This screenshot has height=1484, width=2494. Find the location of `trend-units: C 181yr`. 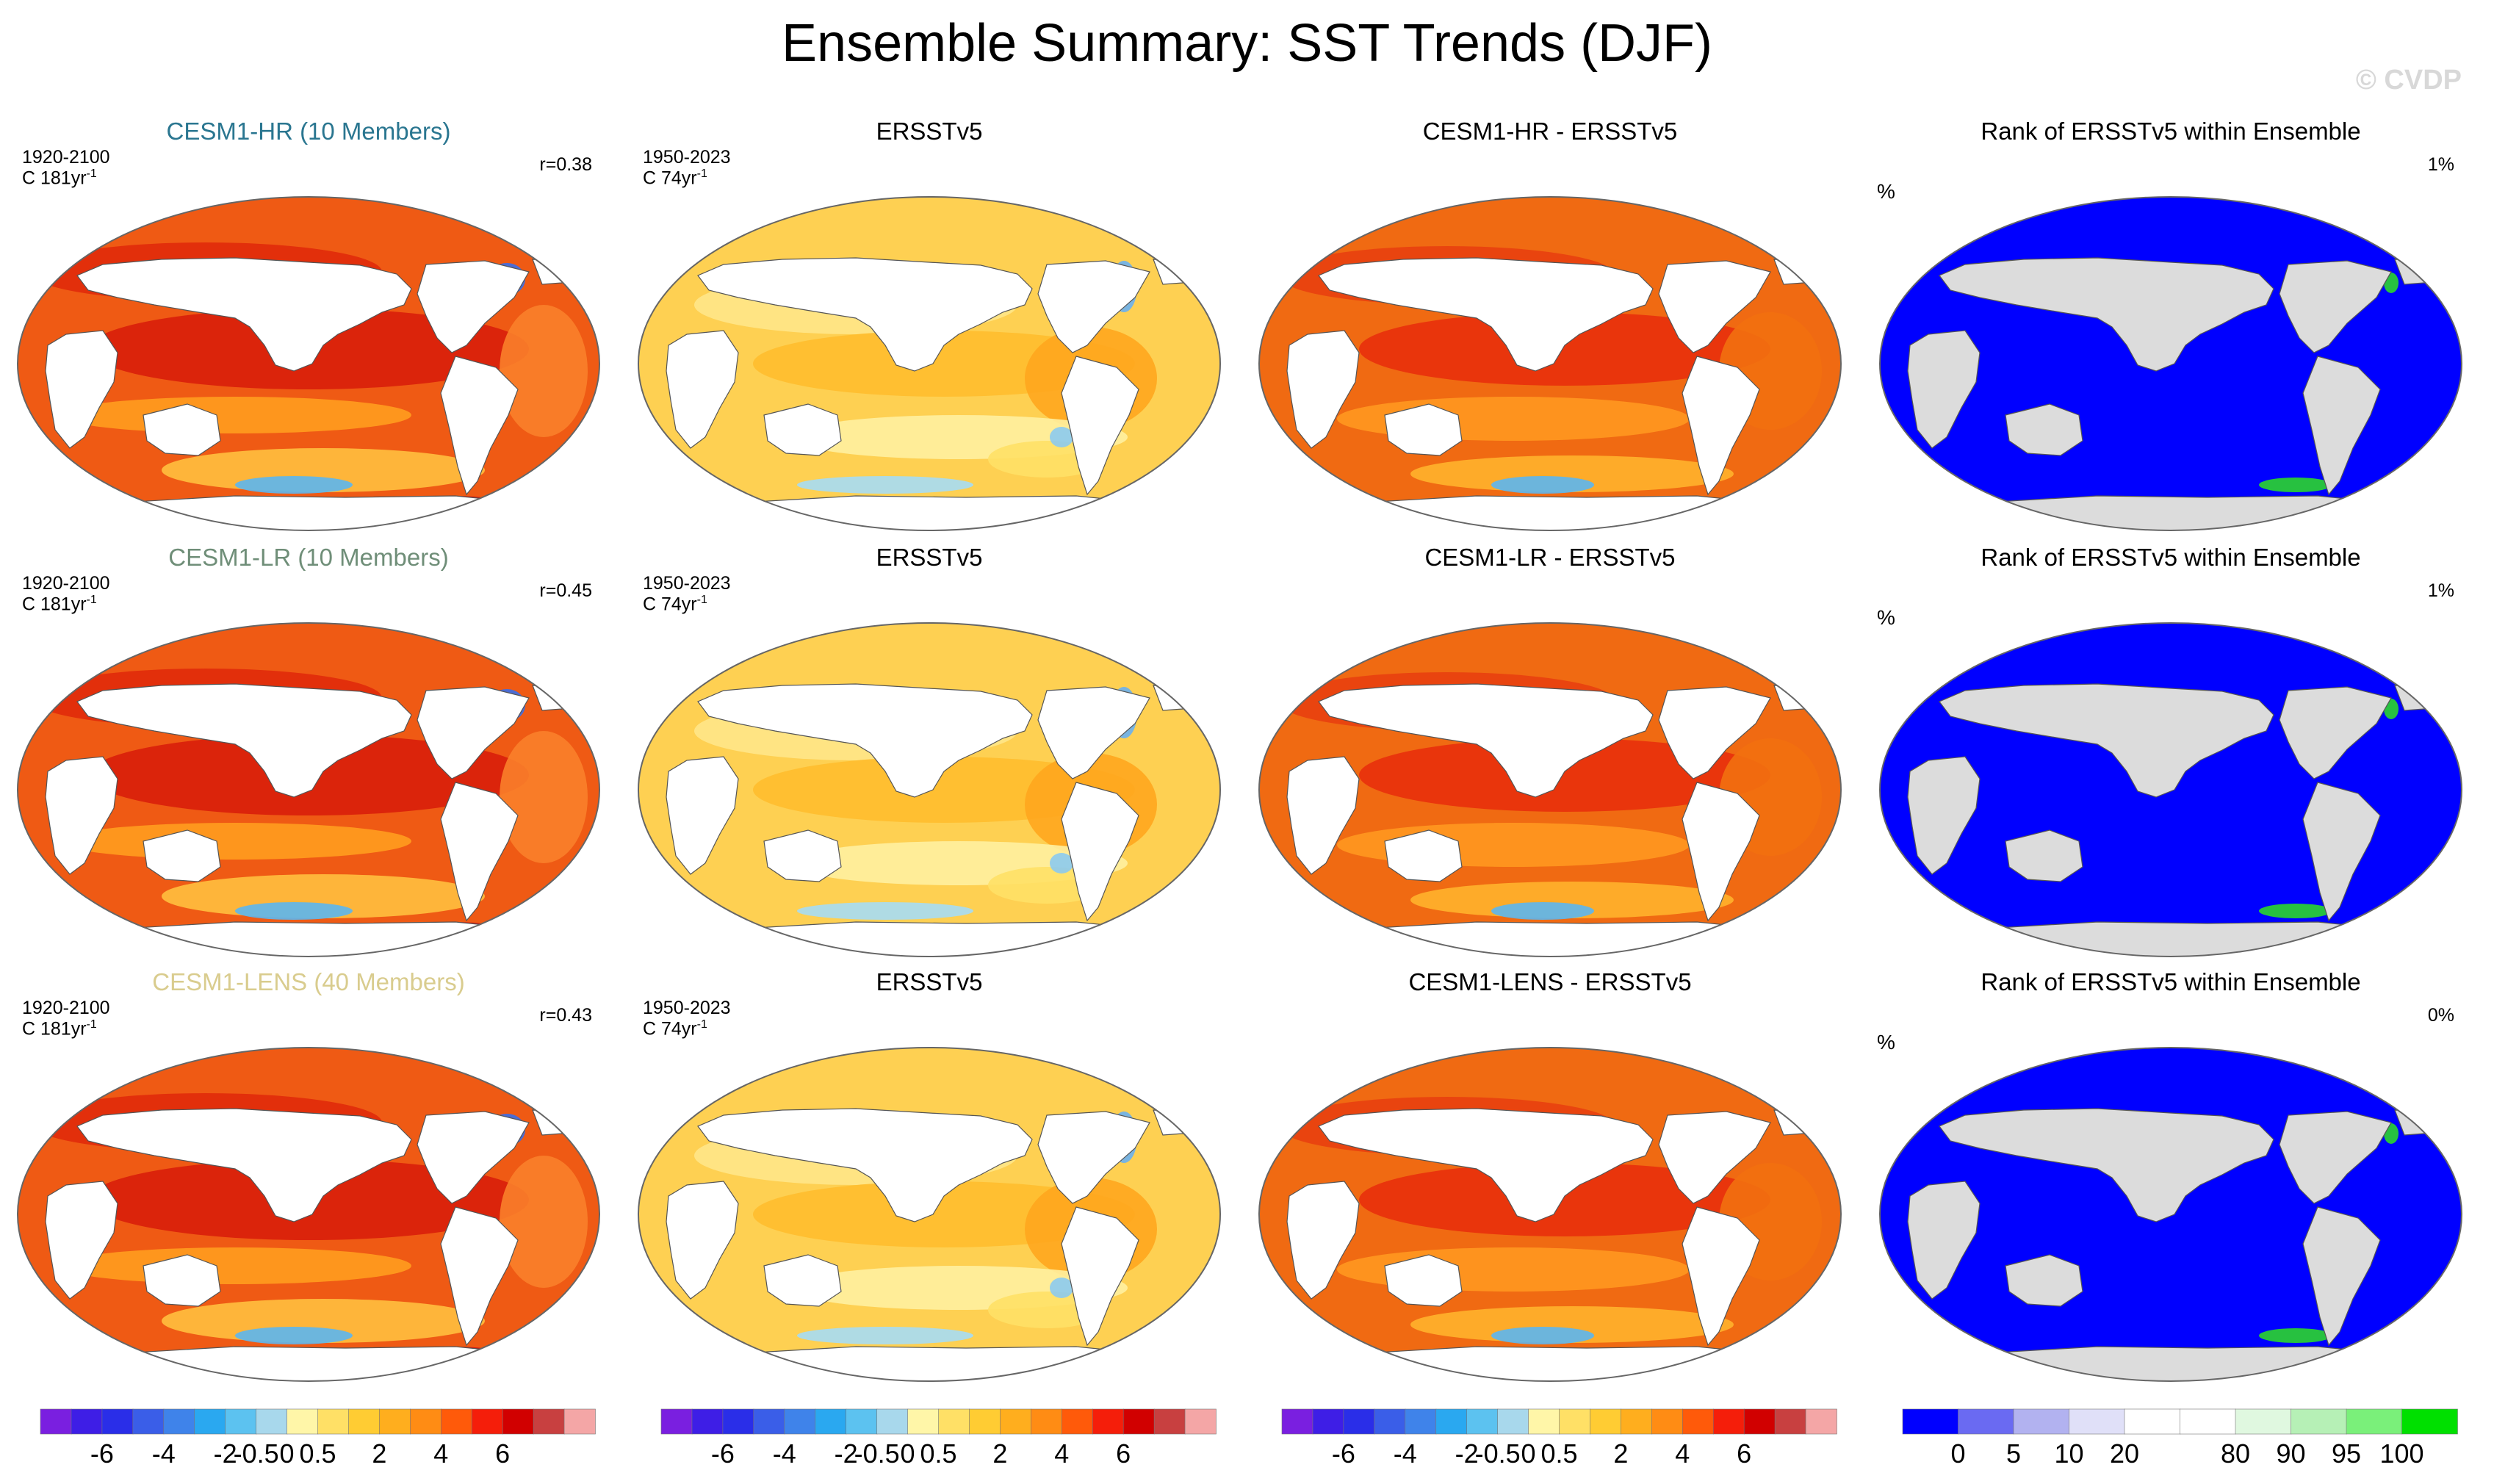

trend-units: C 181yr is located at coordinates (54, 178).